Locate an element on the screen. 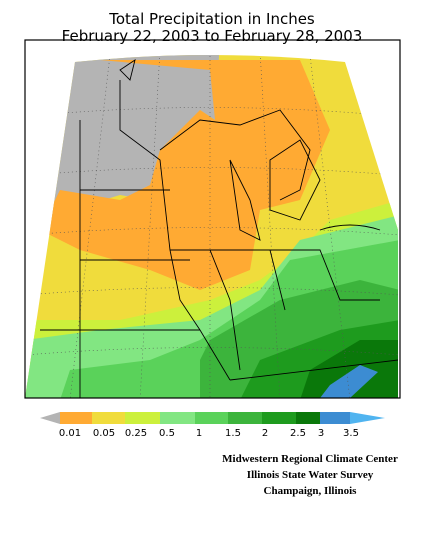 This screenshot has height=555, width=425. title: Total Precipitation in Inches is located at coordinates (211, 19).